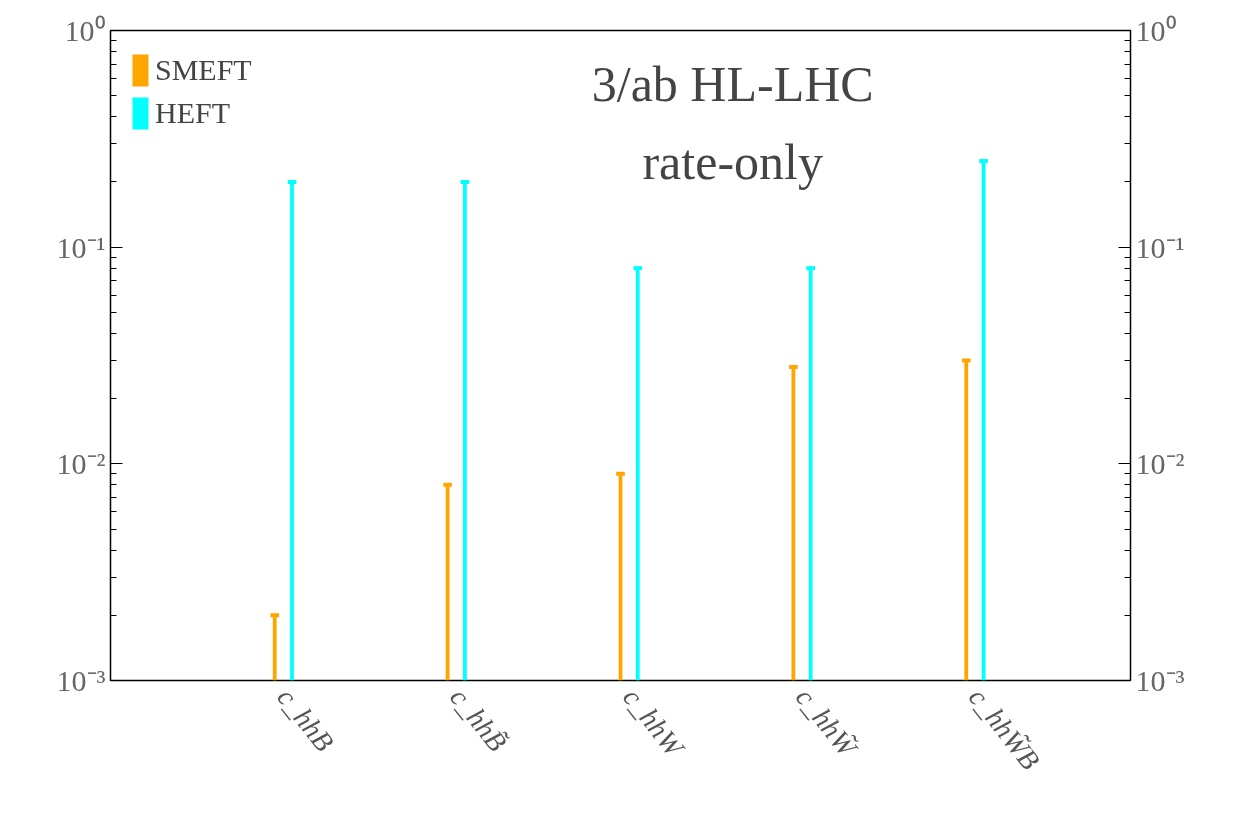 The width and height of the screenshot is (1257, 822). Describe the element at coordinates (81, 680) in the screenshot. I see `text: 10⁻³` at that location.